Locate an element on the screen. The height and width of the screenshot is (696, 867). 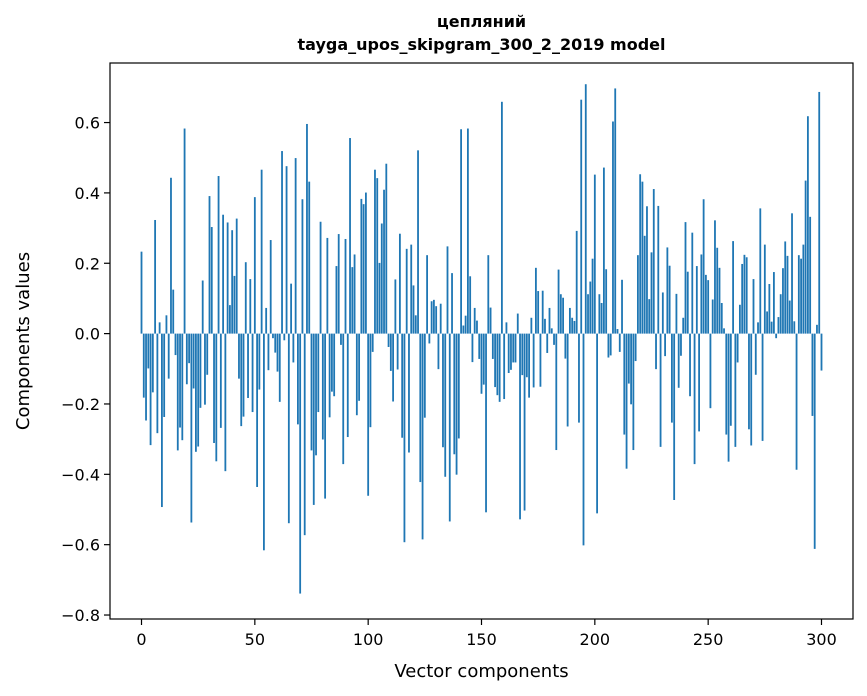
y-tick-label: 0.4 is located at coordinates (87, 193).